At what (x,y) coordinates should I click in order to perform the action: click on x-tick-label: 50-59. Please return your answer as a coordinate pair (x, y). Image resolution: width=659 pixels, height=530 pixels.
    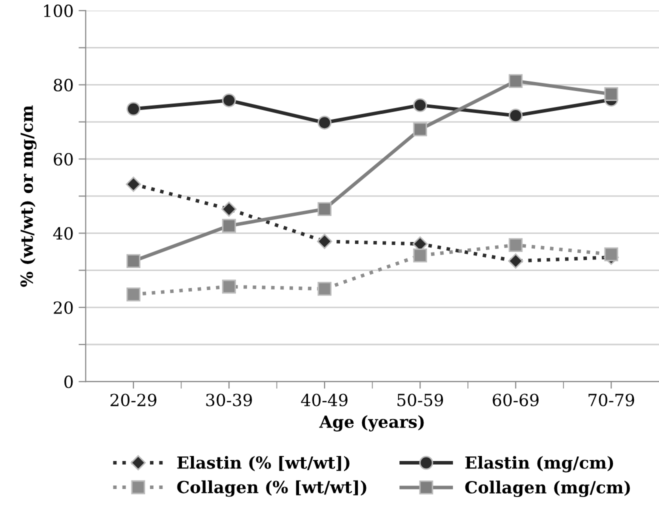
    Looking at the image, I should click on (421, 400).